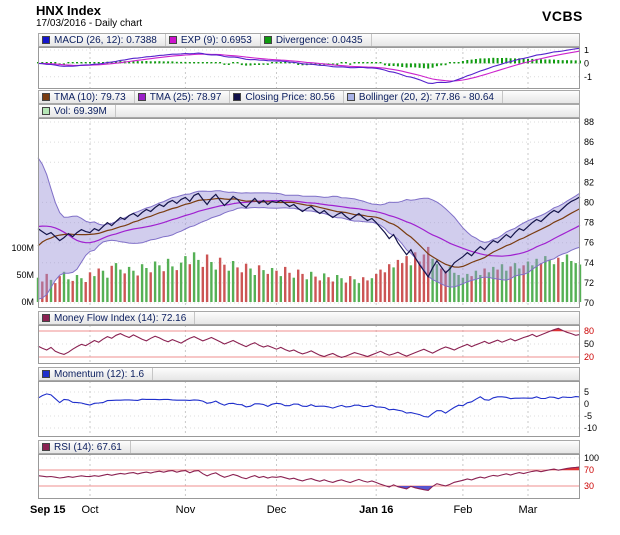  What do you see at coordinates (46, 97) in the screenshot?
I see `tma10-swatch-icon` at bounding box center [46, 97].